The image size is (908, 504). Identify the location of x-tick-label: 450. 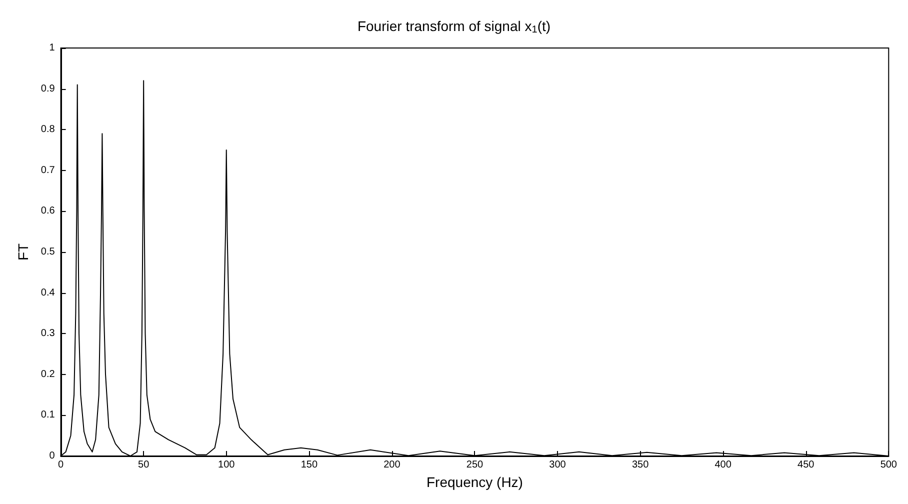
(806, 465).